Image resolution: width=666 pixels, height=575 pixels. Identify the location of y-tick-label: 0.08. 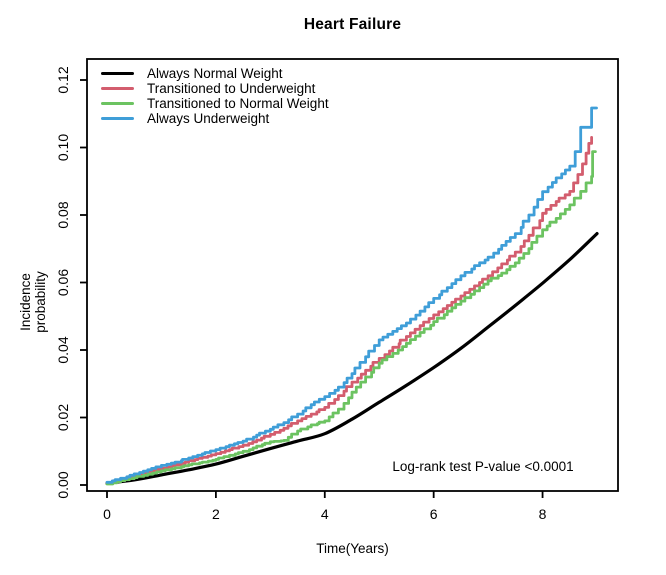
(63, 214).